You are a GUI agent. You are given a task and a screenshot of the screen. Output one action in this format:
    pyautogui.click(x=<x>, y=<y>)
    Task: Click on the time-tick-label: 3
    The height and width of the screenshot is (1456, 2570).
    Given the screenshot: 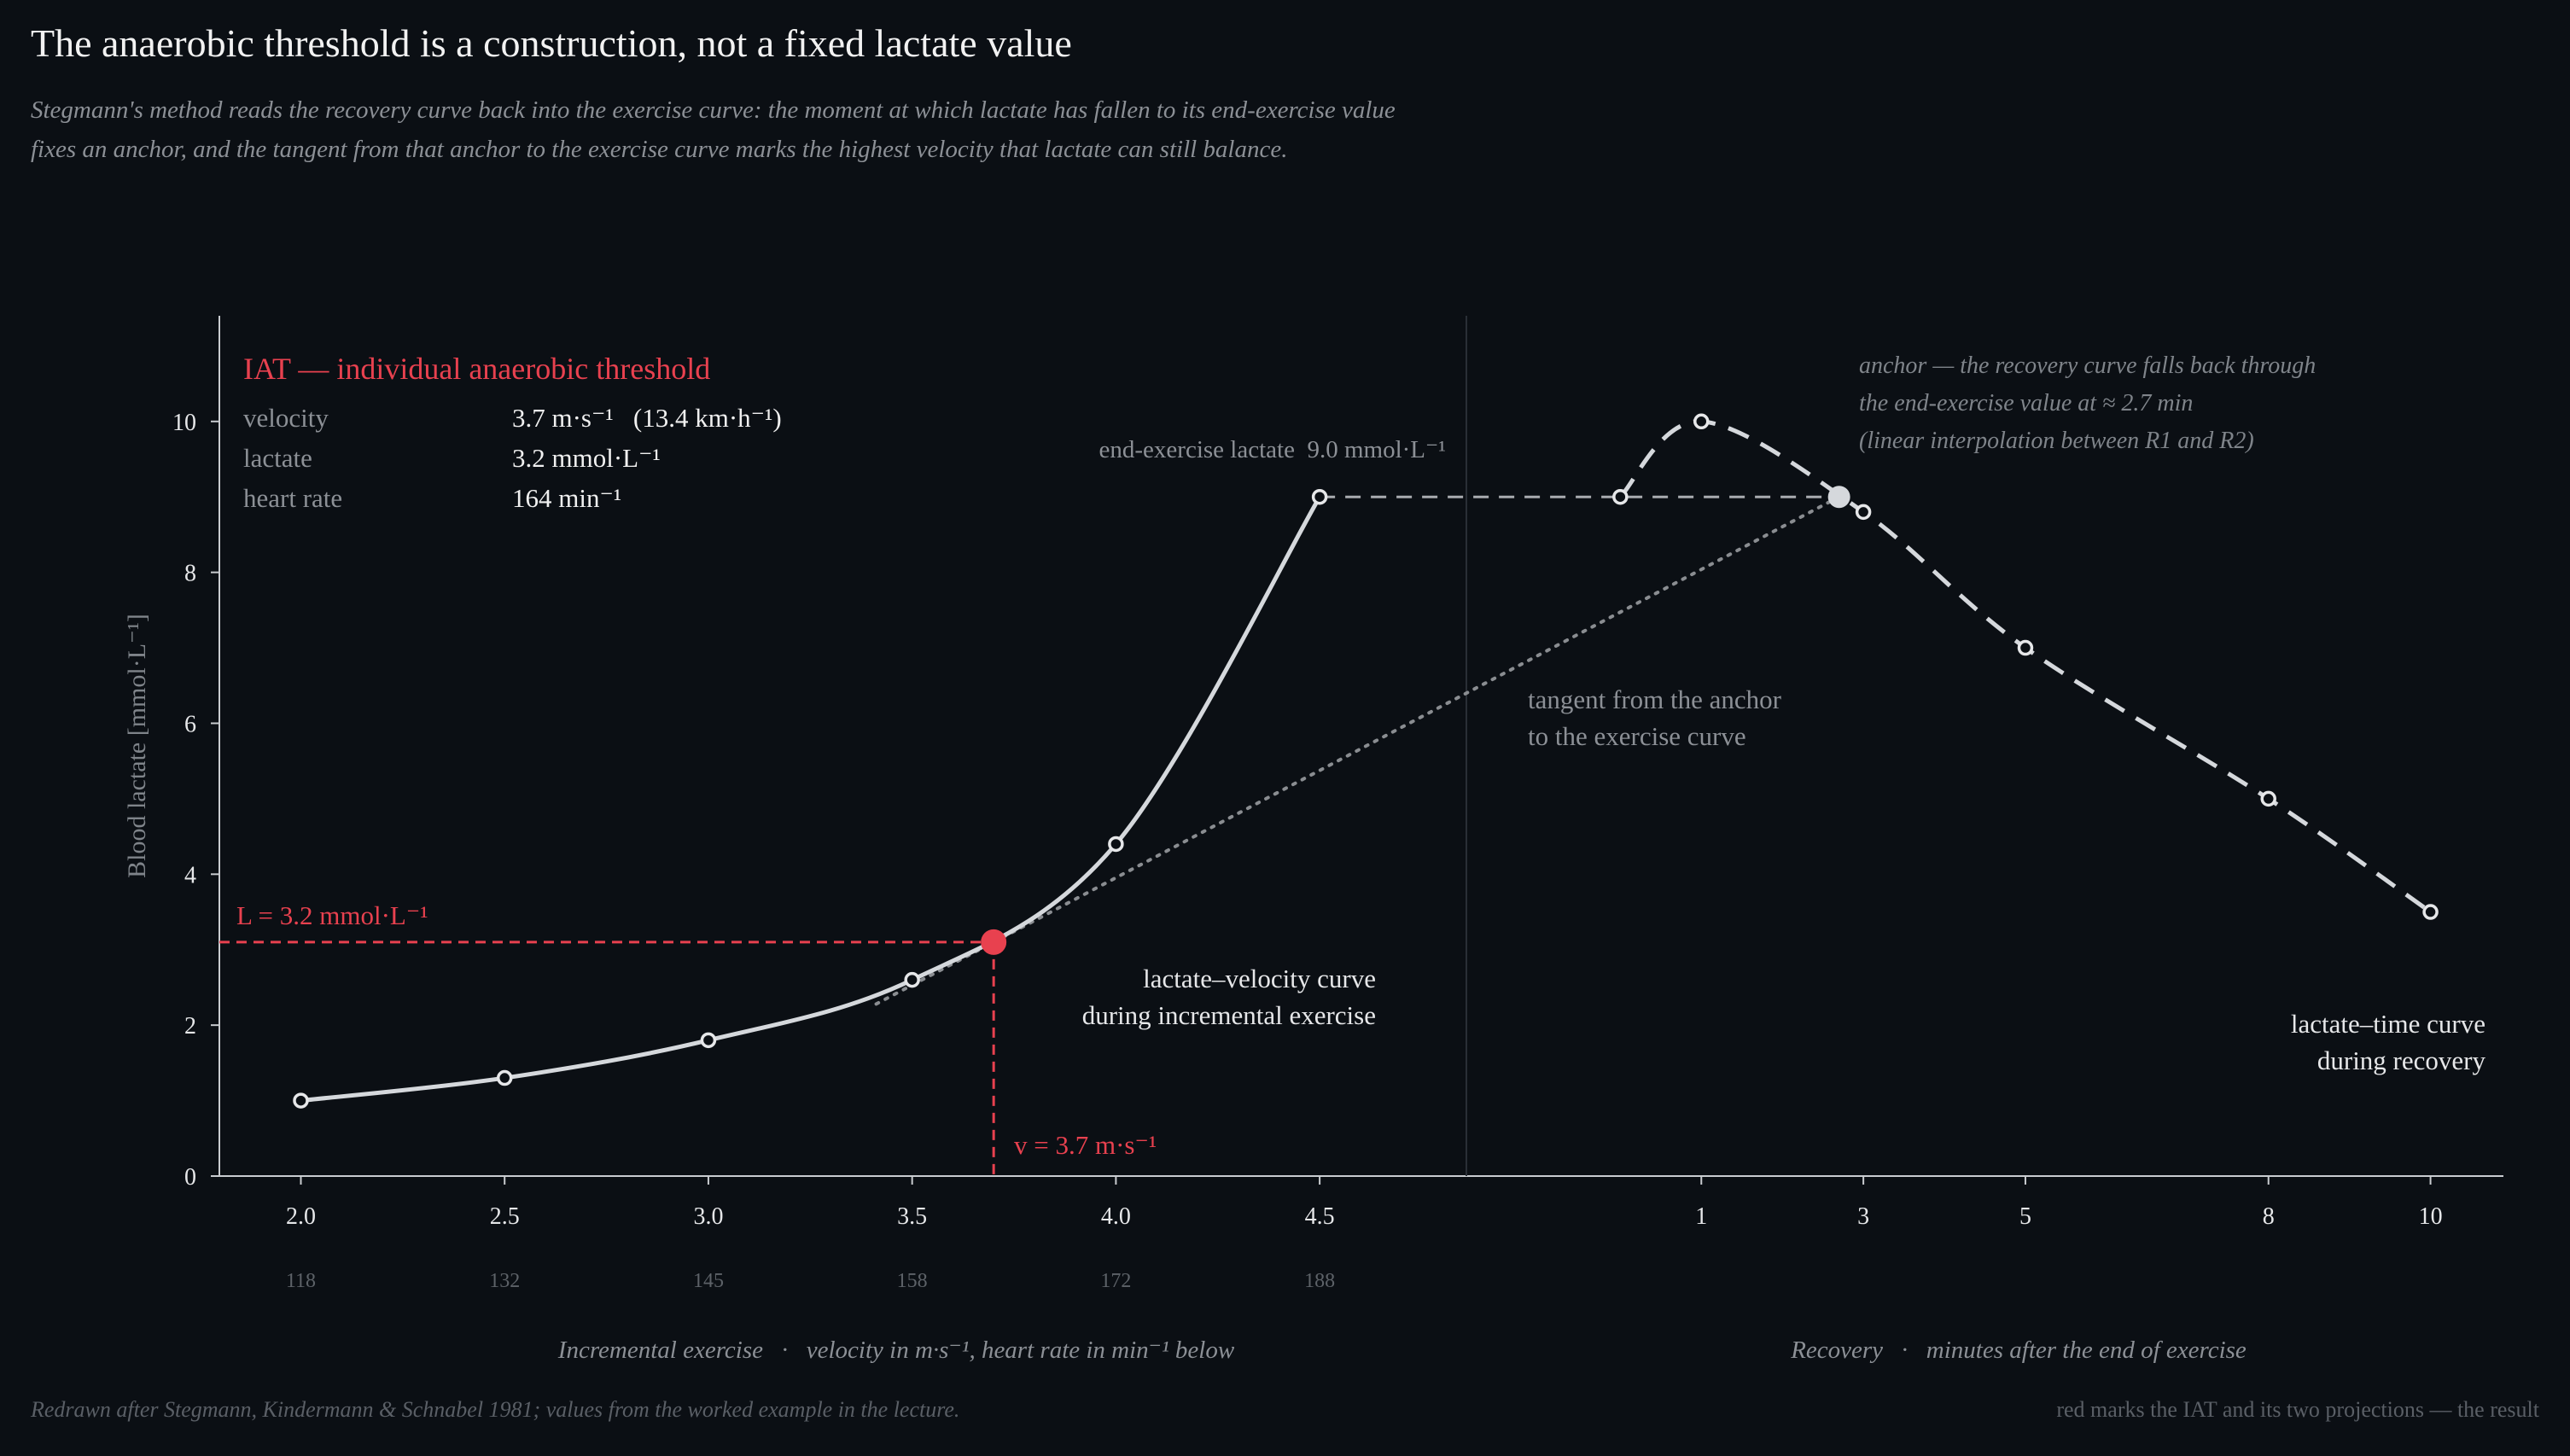 What is the action you would take?
    pyautogui.click(x=1863, y=1216)
    